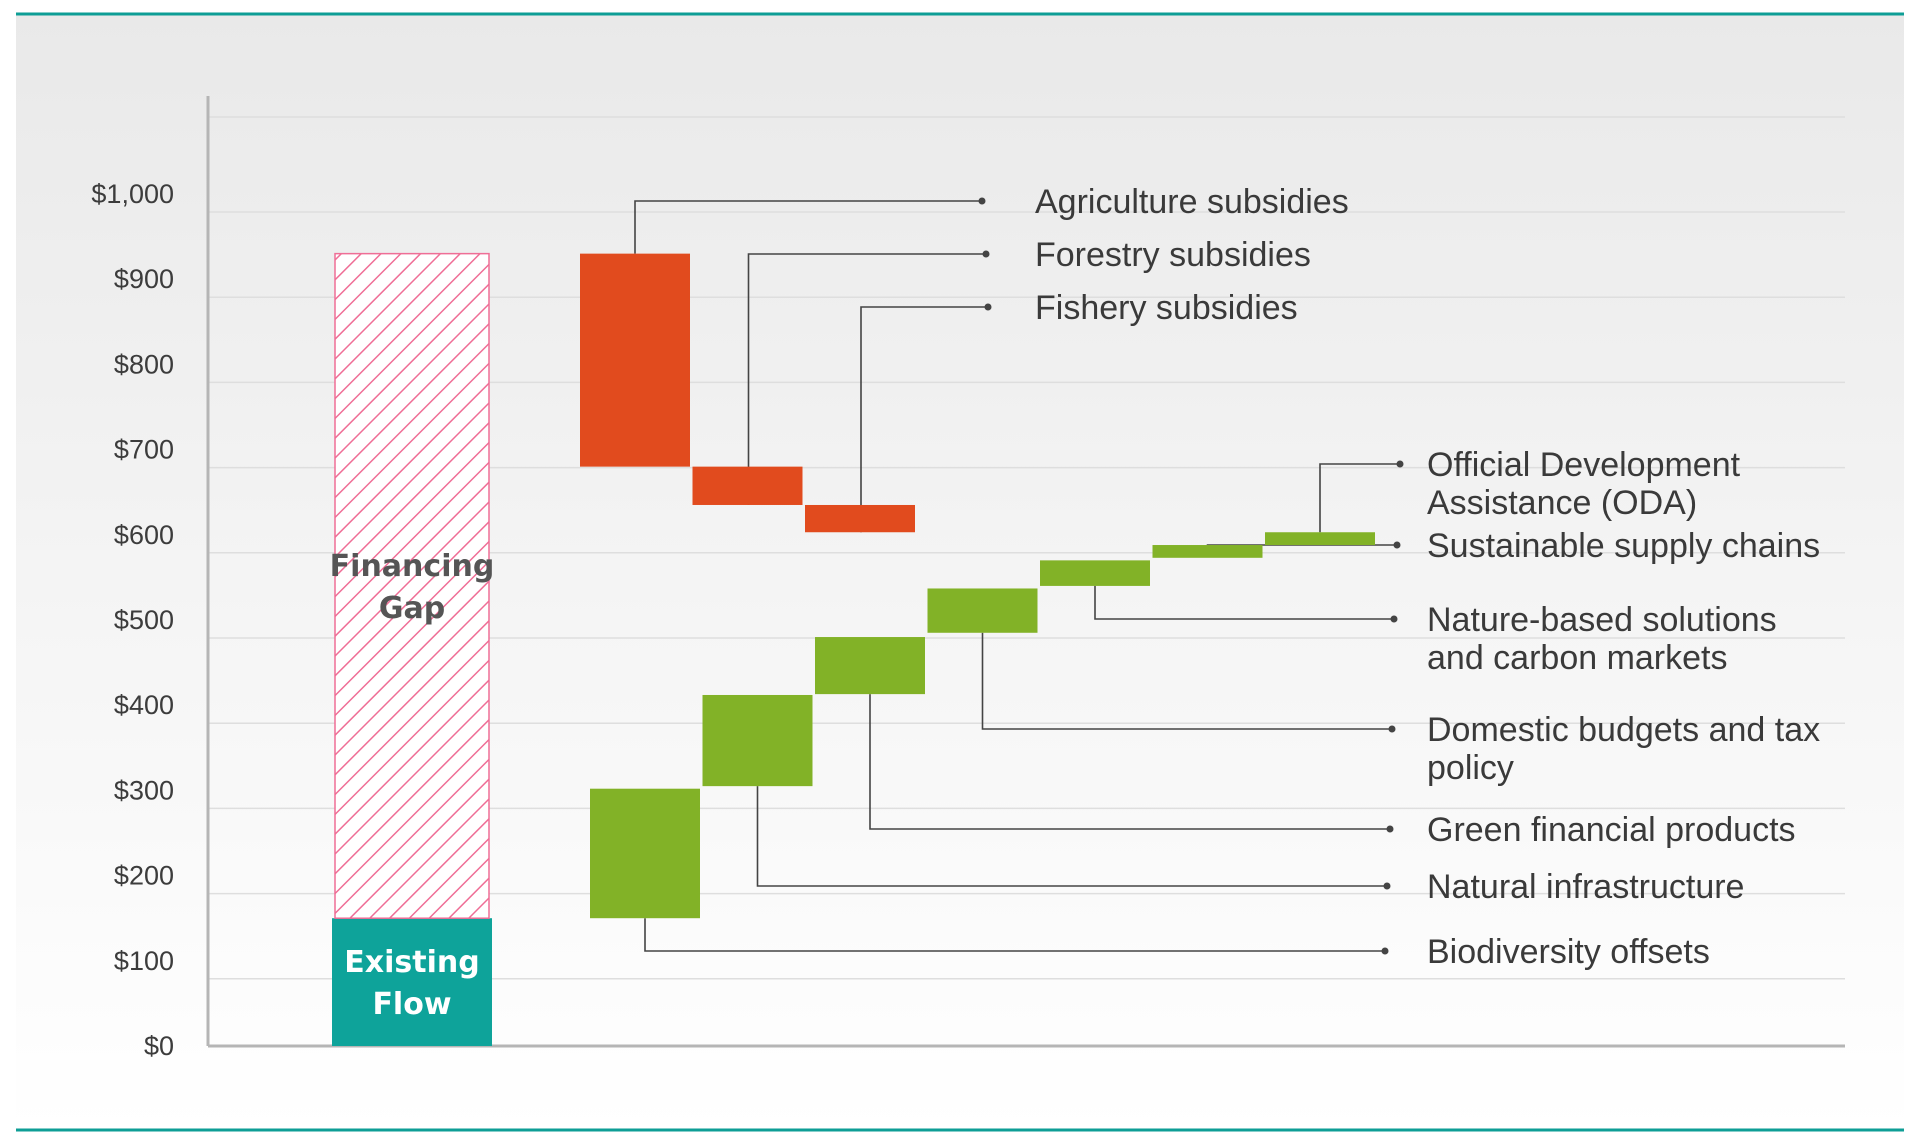 The width and height of the screenshot is (1920, 1136). What do you see at coordinates (860, 518) in the screenshot?
I see `fishery-subsidies-bar` at bounding box center [860, 518].